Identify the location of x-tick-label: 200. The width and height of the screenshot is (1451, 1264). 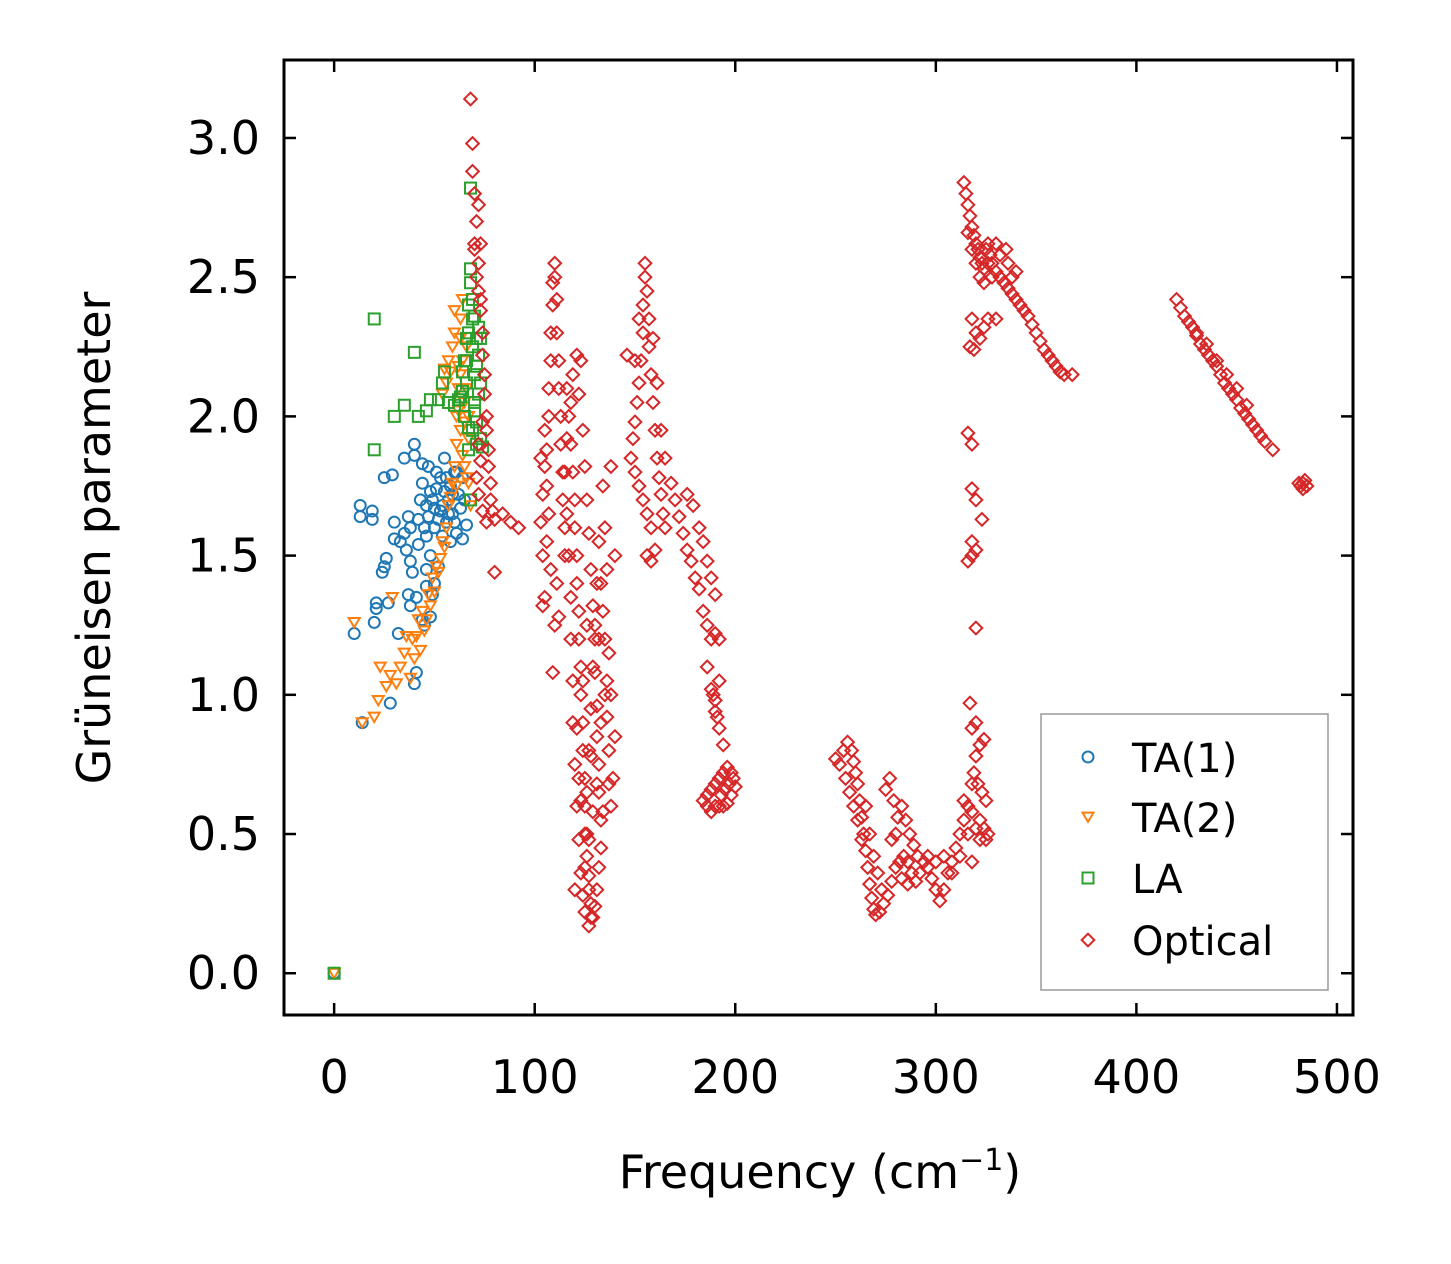
(735, 1077).